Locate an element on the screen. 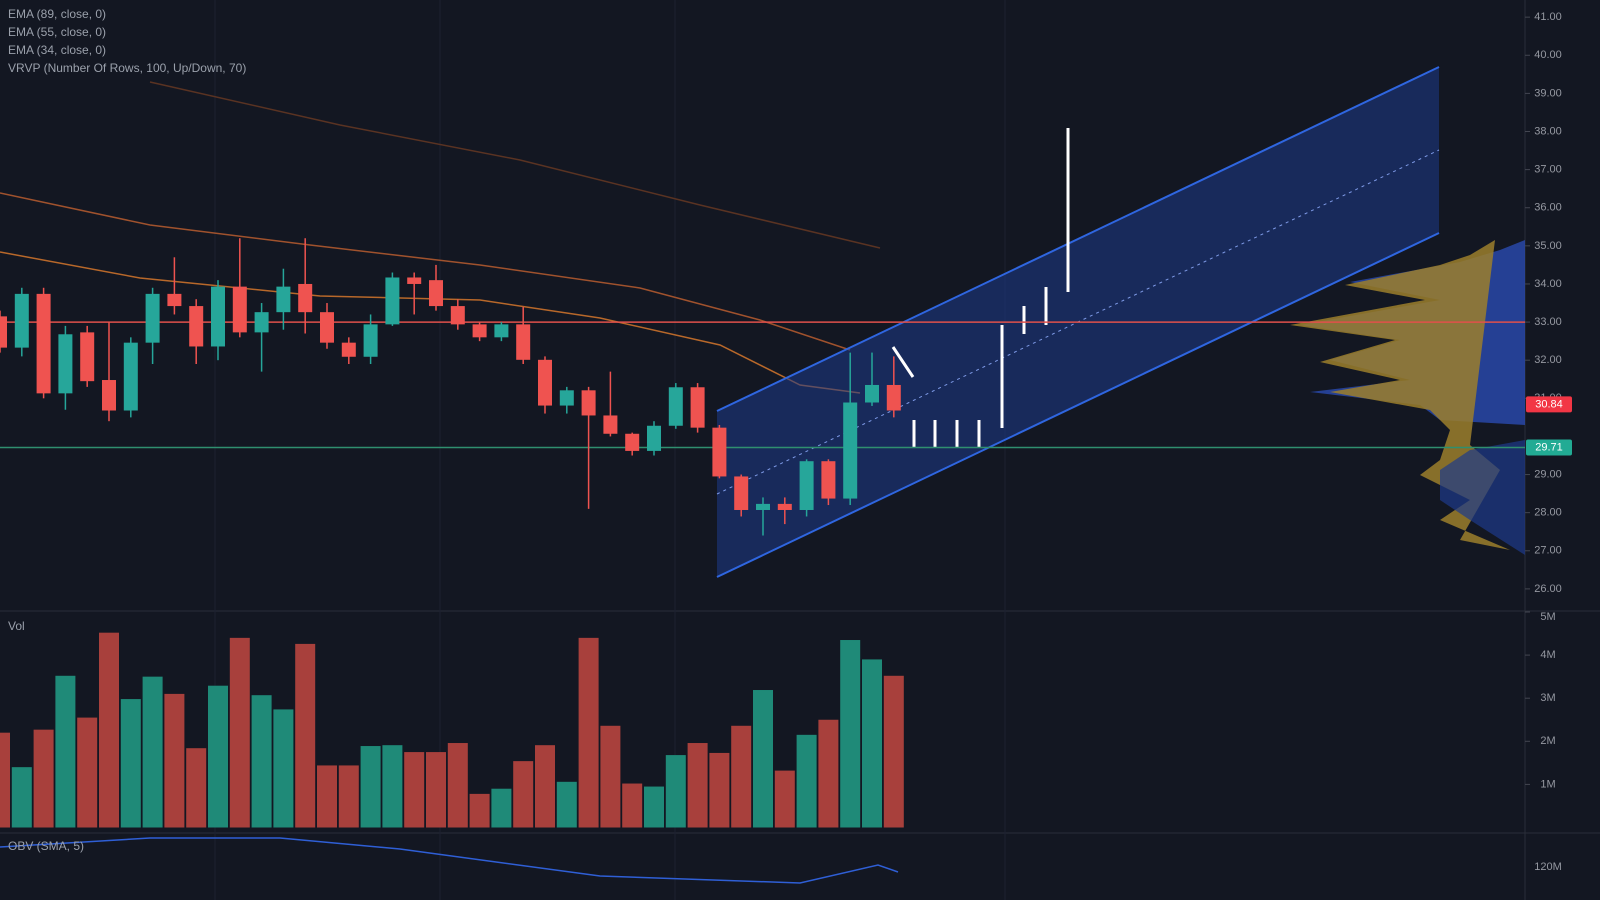  volume-tick-label: 1M is located at coordinates (1547, 784).